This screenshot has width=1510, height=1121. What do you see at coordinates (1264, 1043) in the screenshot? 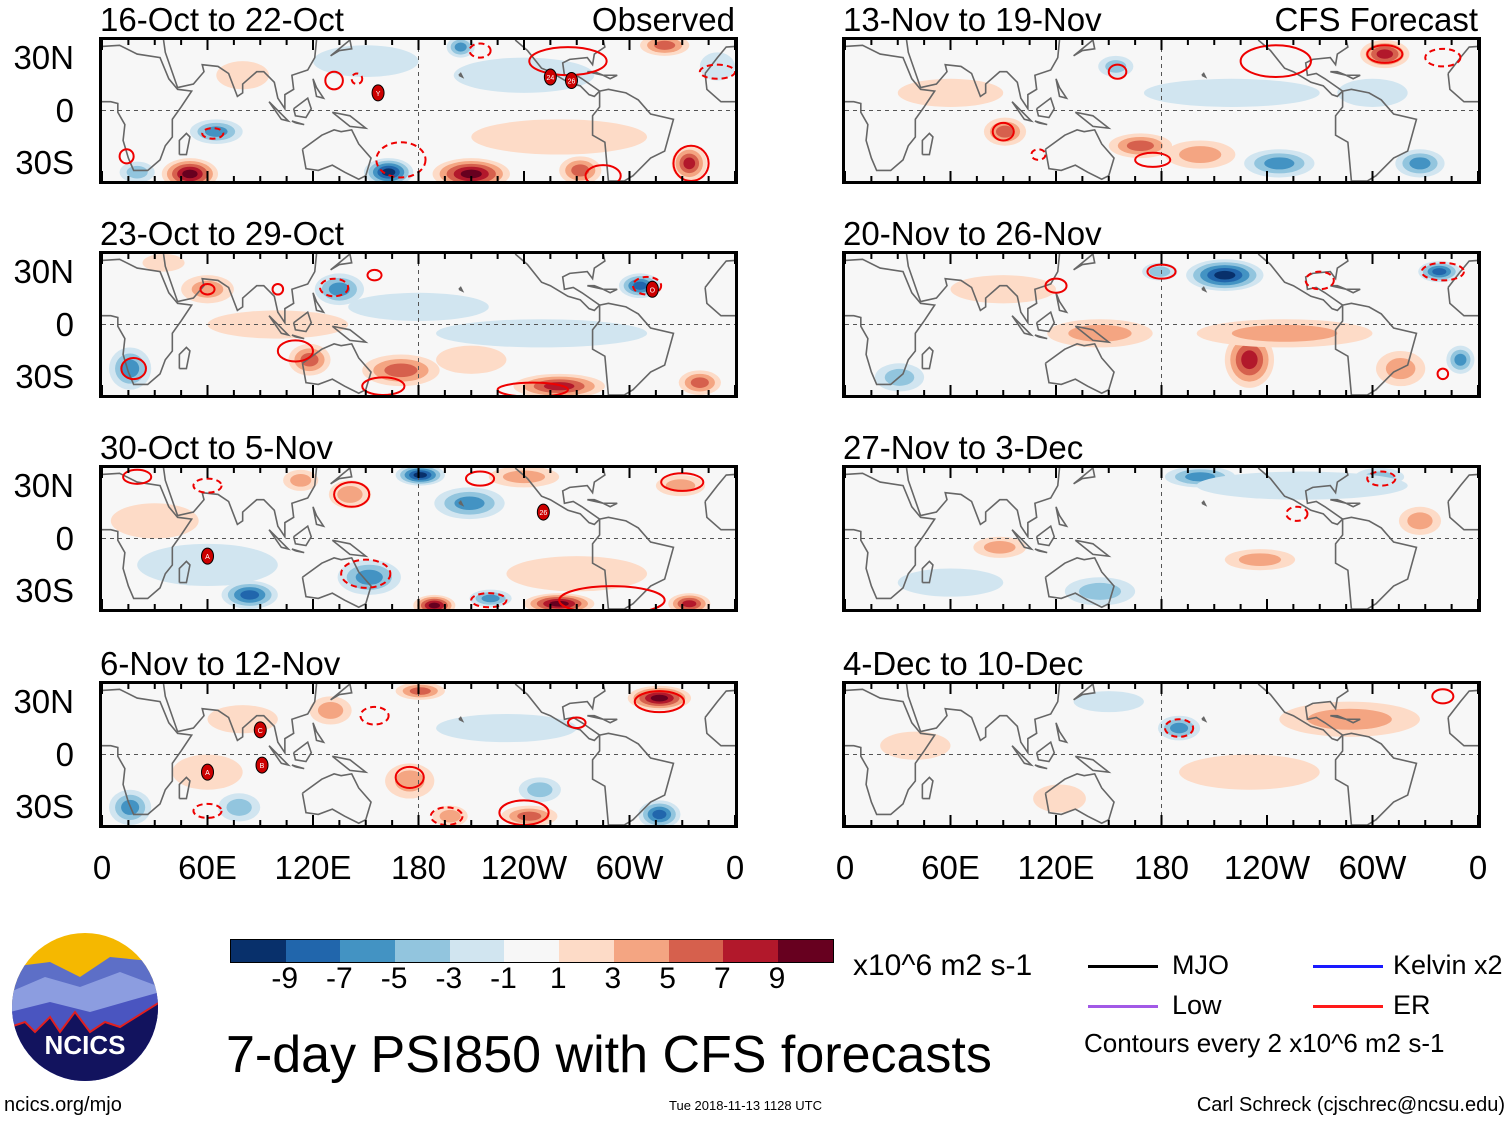
I see `contour-note: Contours every 2 x10^6 m2 s-1` at bounding box center [1264, 1043].